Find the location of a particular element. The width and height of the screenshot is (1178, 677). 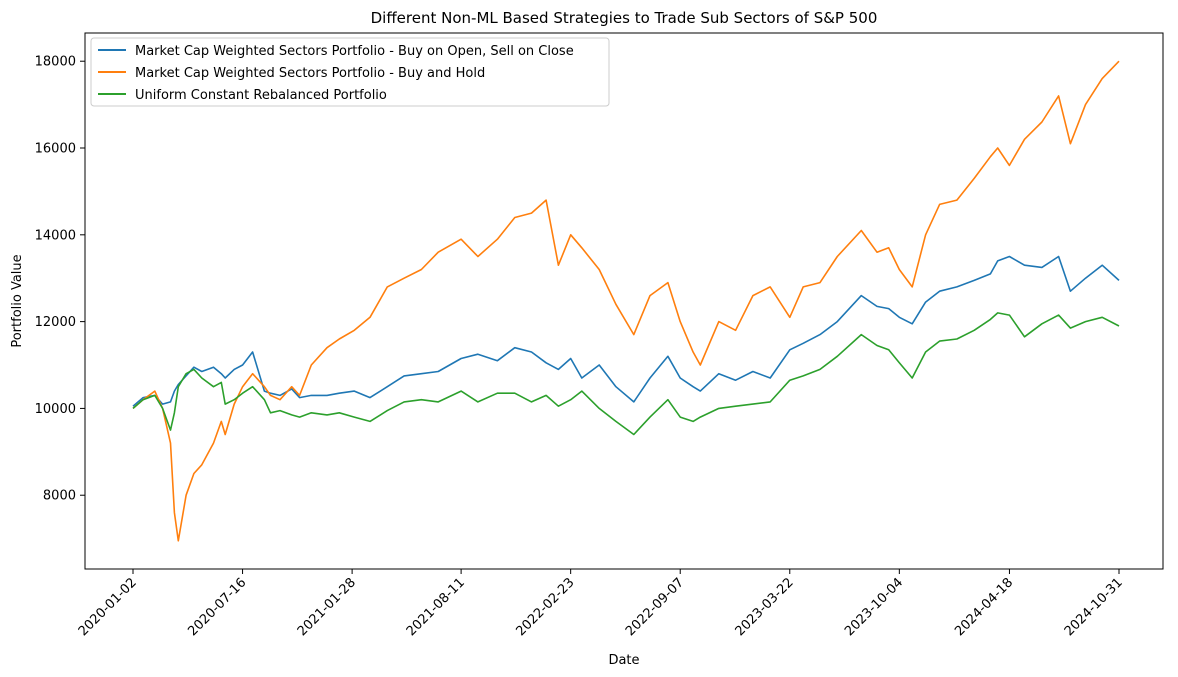

x-axis-label: Date is located at coordinates (623, 660).